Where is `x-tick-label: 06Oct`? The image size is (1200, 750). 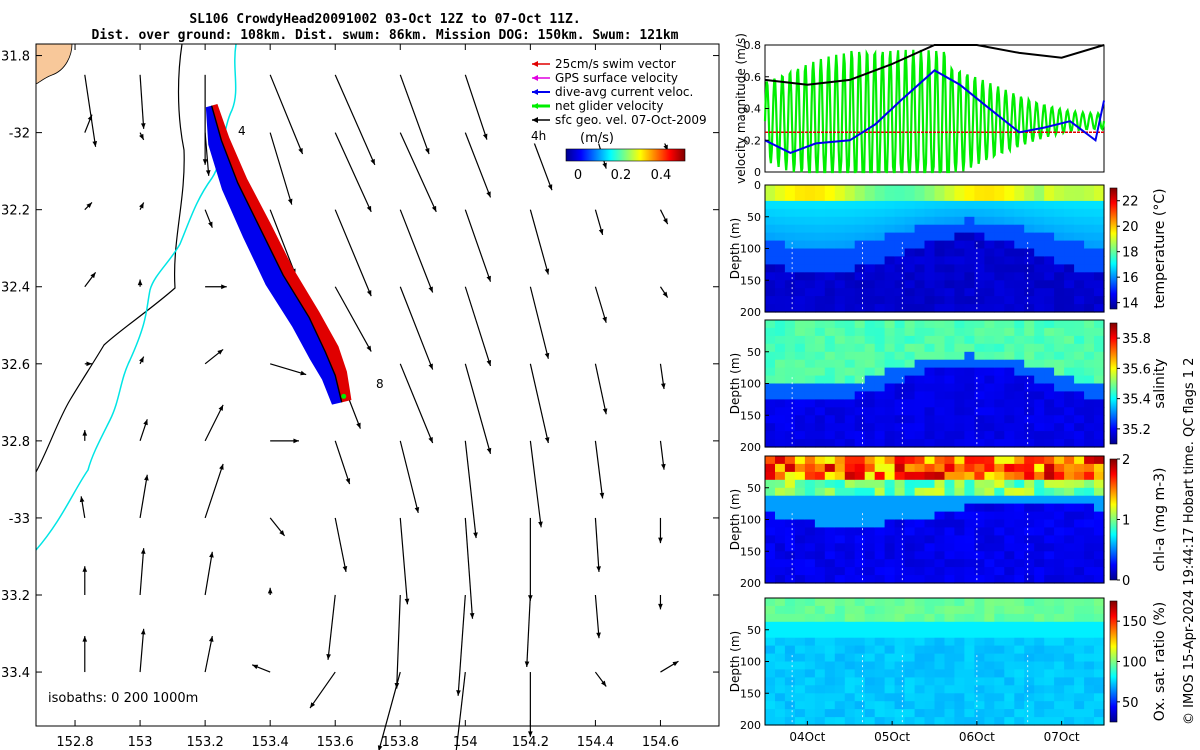 x-tick-label: 06Oct is located at coordinates (977, 737).